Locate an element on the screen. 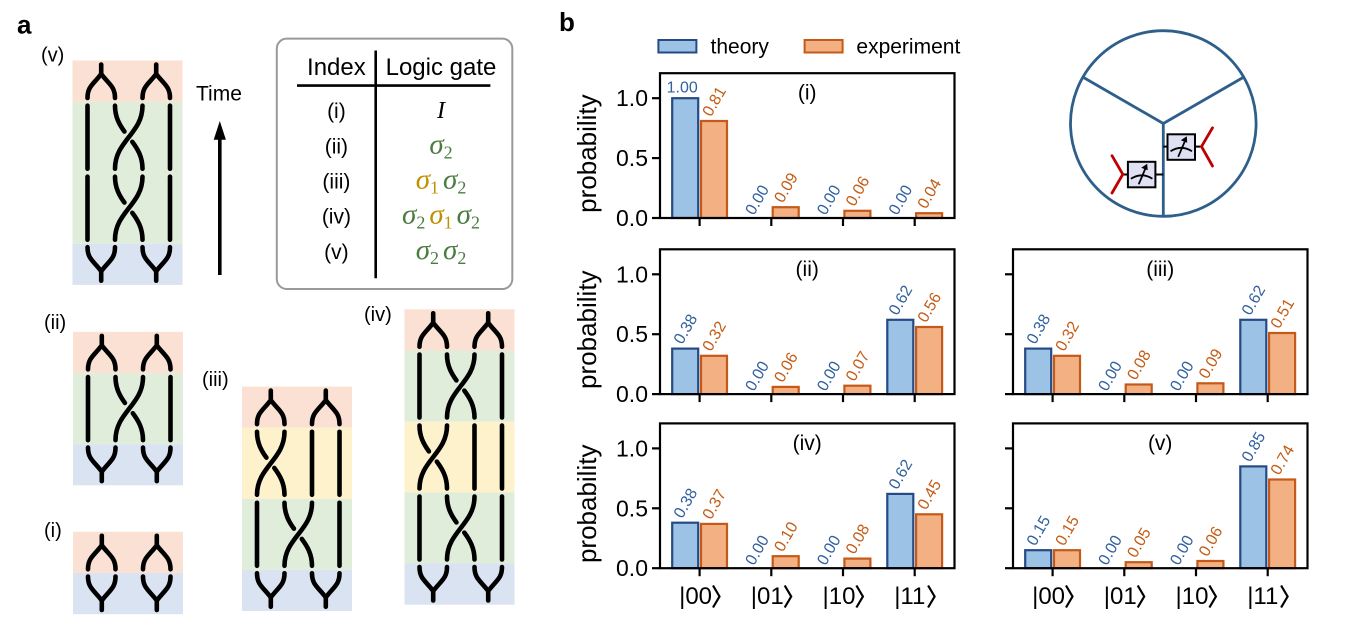 The height and width of the screenshot is (624, 1360). svg-text: σ2 is located at coordinates (440, 145).